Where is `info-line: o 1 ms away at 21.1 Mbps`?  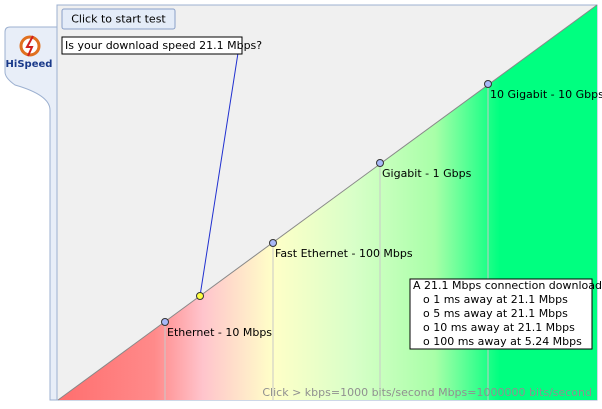
info-line: o 1 ms away at 21.1 Mbps is located at coordinates (495, 299).